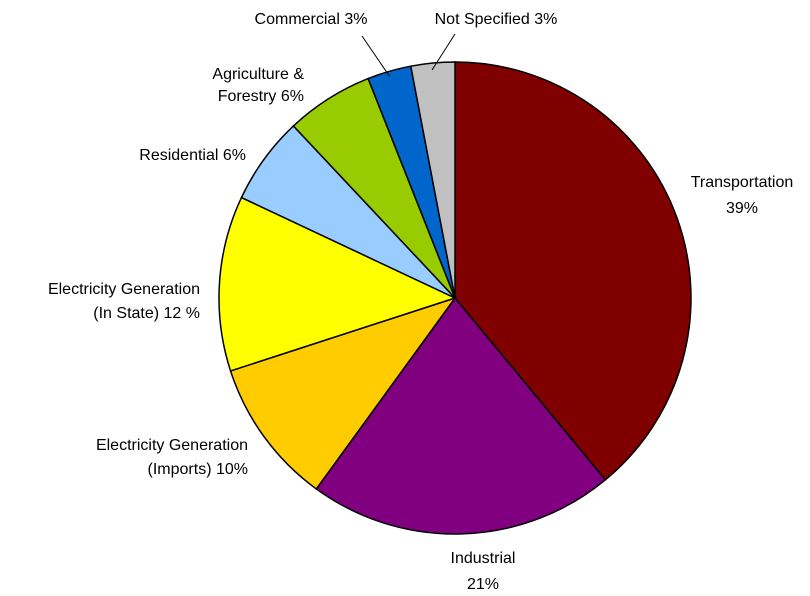 This screenshot has width=810, height=596. I want to click on slice-label-line: Transportation, so click(742, 182).